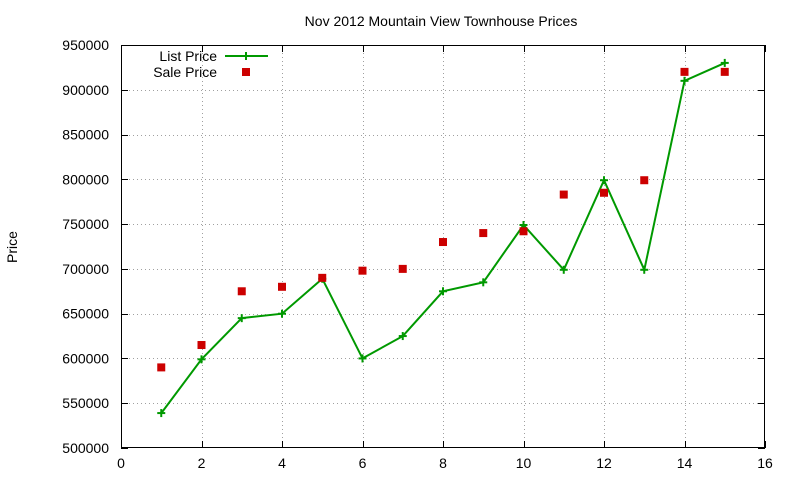  Describe the element at coordinates (202, 463) in the screenshot. I see `x-tick-label: 2` at that location.